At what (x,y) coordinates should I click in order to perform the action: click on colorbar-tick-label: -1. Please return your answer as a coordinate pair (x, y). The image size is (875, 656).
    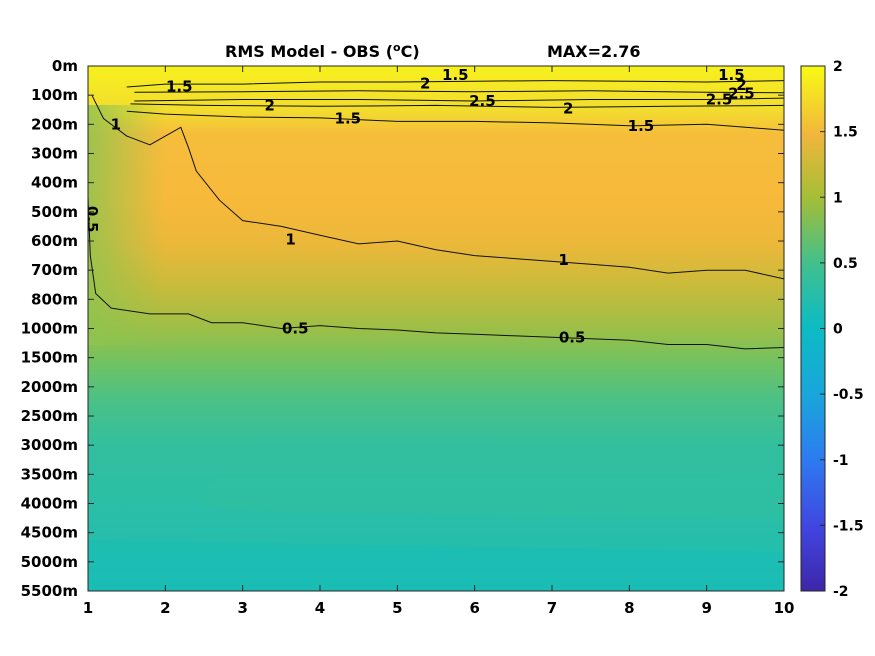
    Looking at the image, I should click on (841, 461).